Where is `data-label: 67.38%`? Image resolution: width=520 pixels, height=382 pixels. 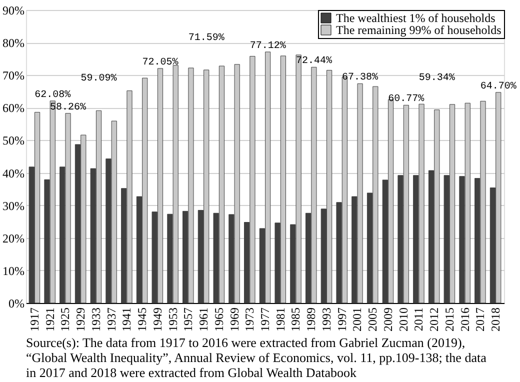 data-label: 67.38% is located at coordinates (360, 78).